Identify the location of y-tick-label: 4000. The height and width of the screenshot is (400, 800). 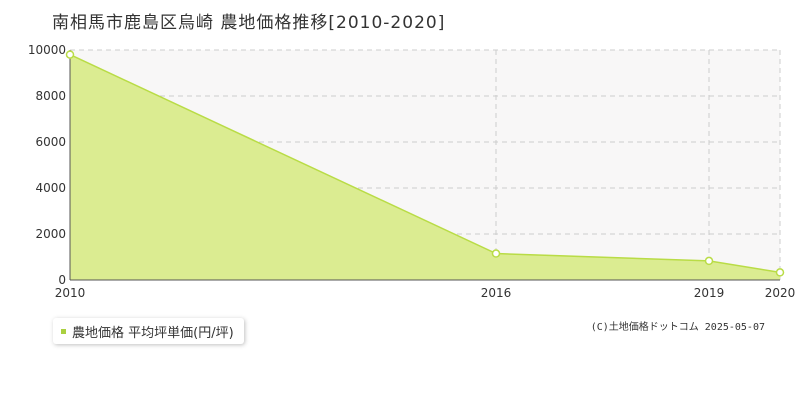
(50, 188).